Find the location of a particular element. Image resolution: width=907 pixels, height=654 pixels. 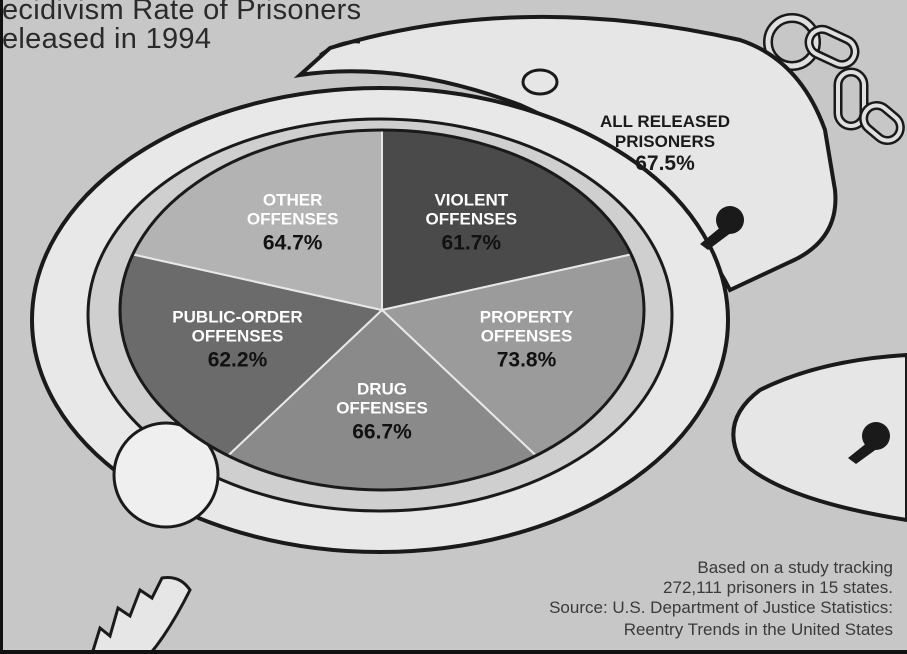

chain-icon is located at coordinates (834, 79).